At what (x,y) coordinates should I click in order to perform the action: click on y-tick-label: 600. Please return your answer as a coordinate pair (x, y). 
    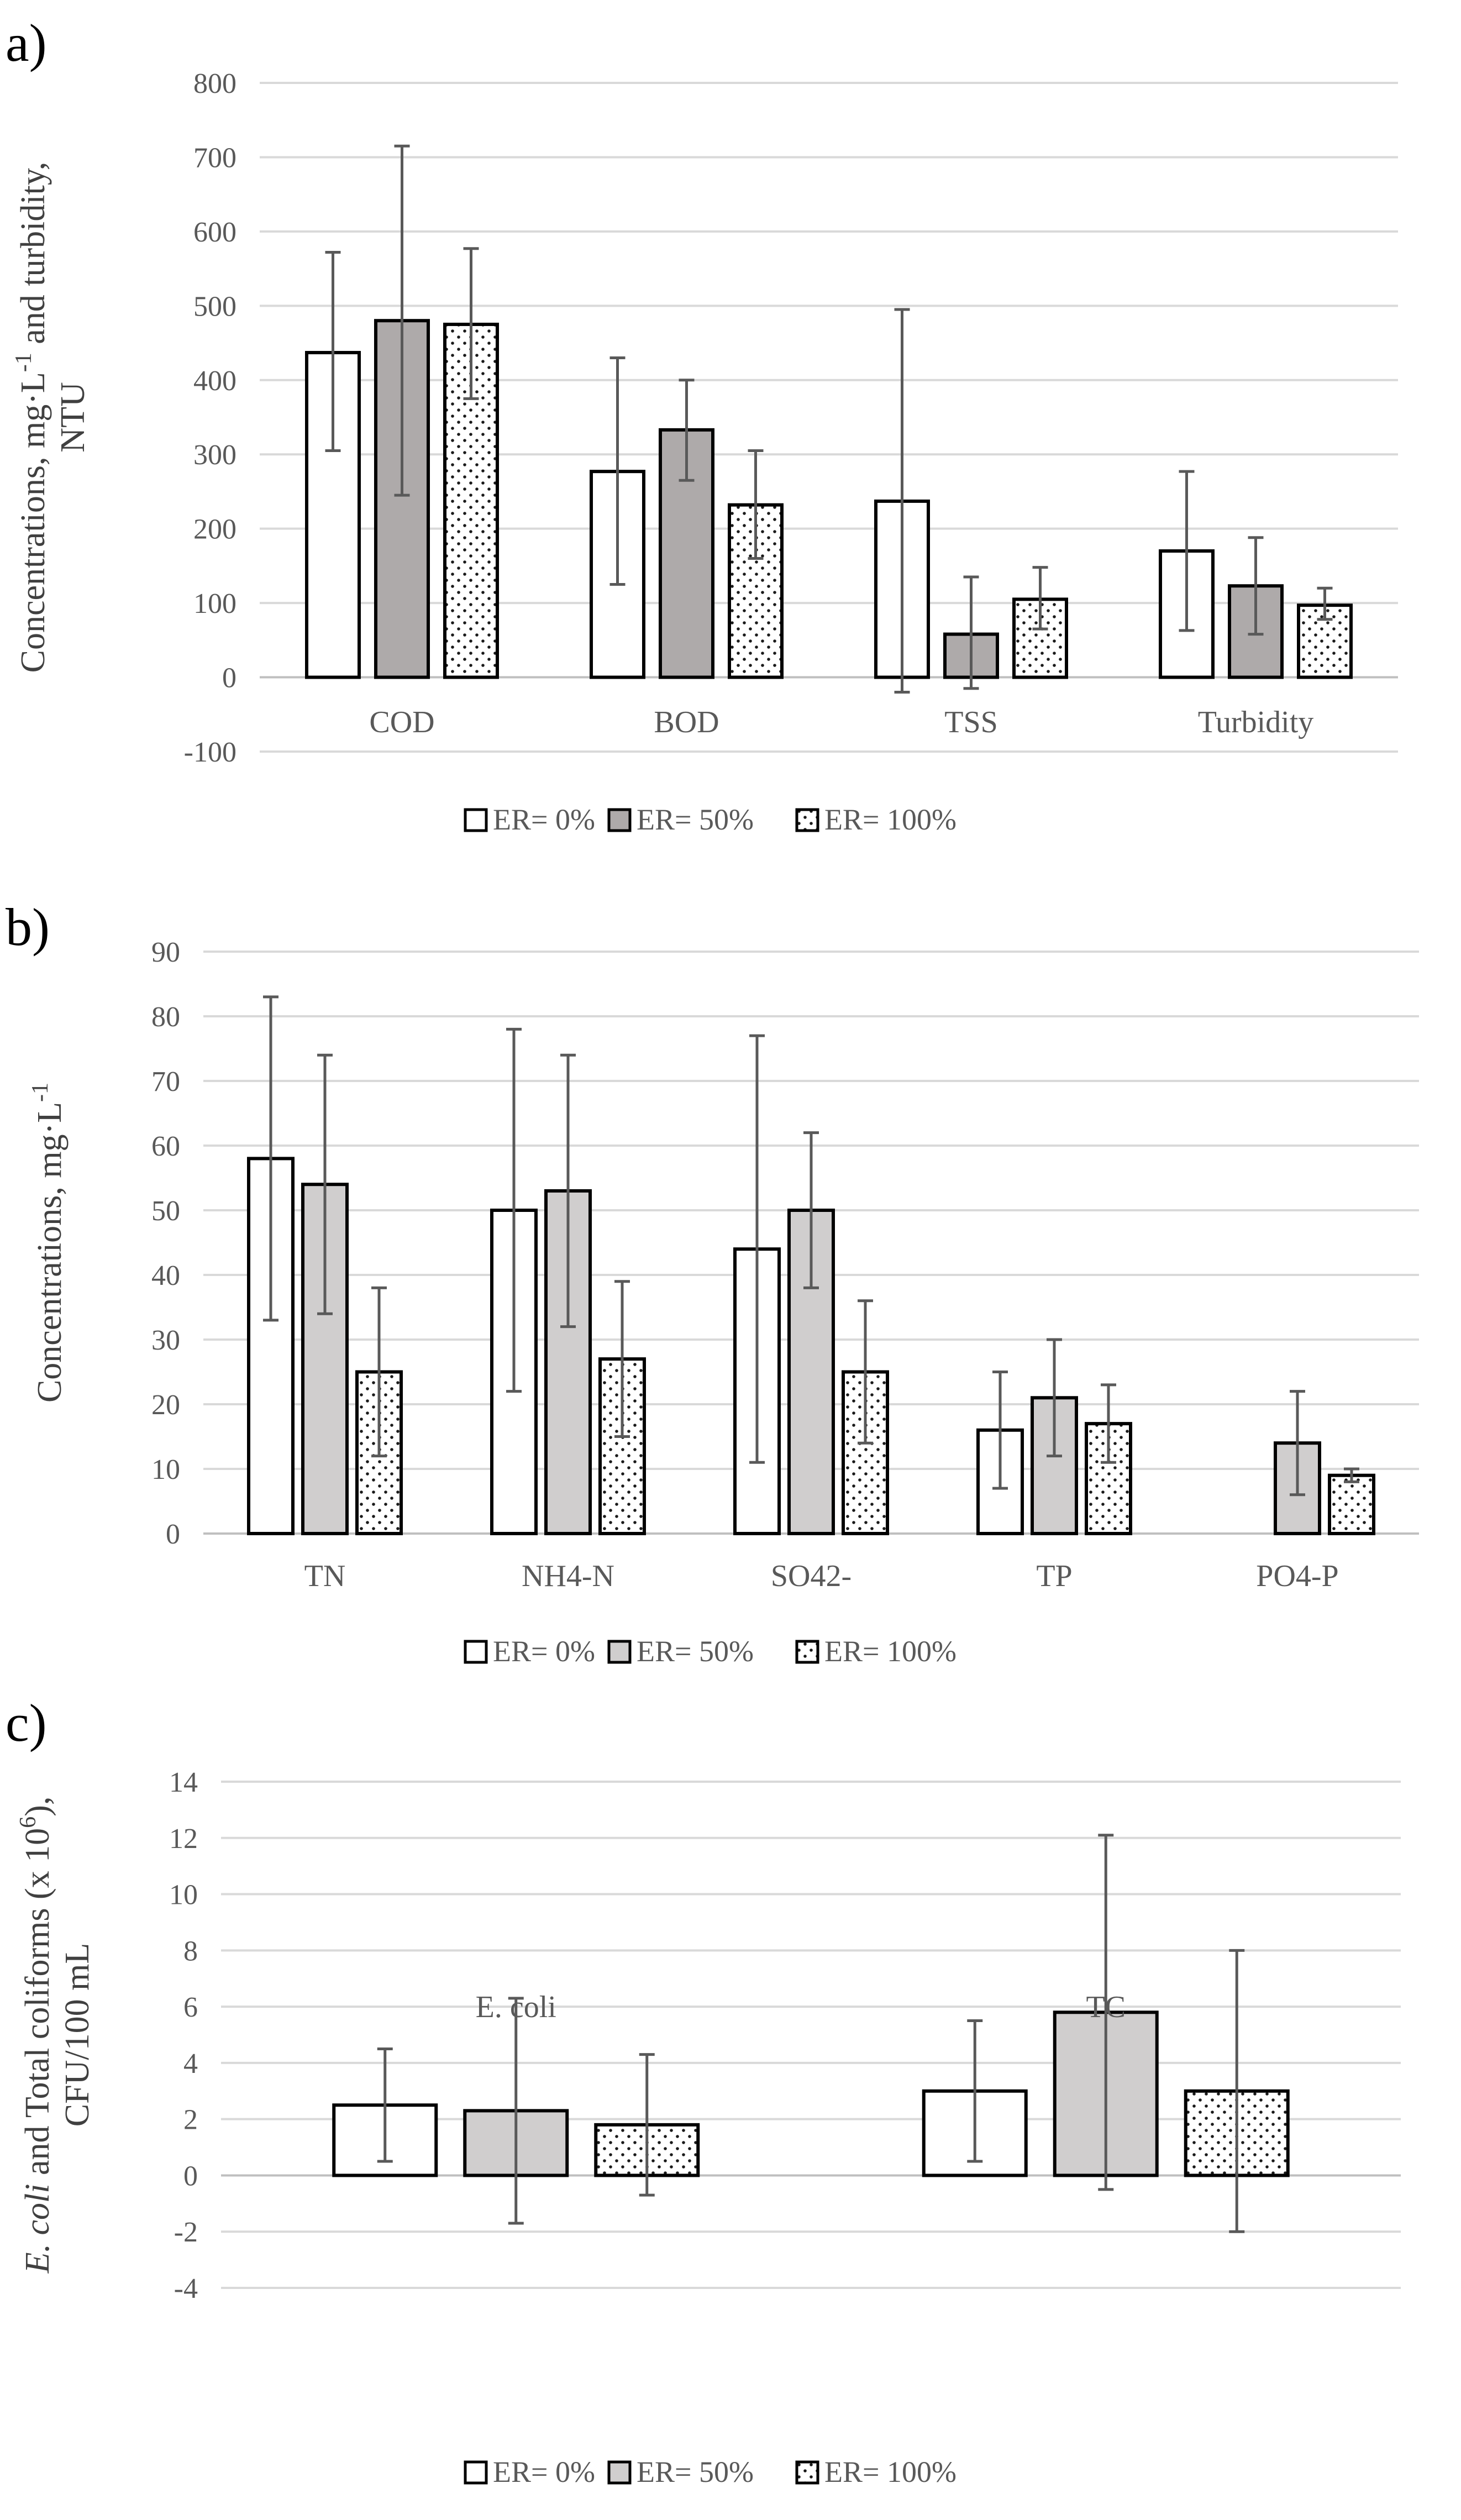
    Looking at the image, I should click on (215, 233).